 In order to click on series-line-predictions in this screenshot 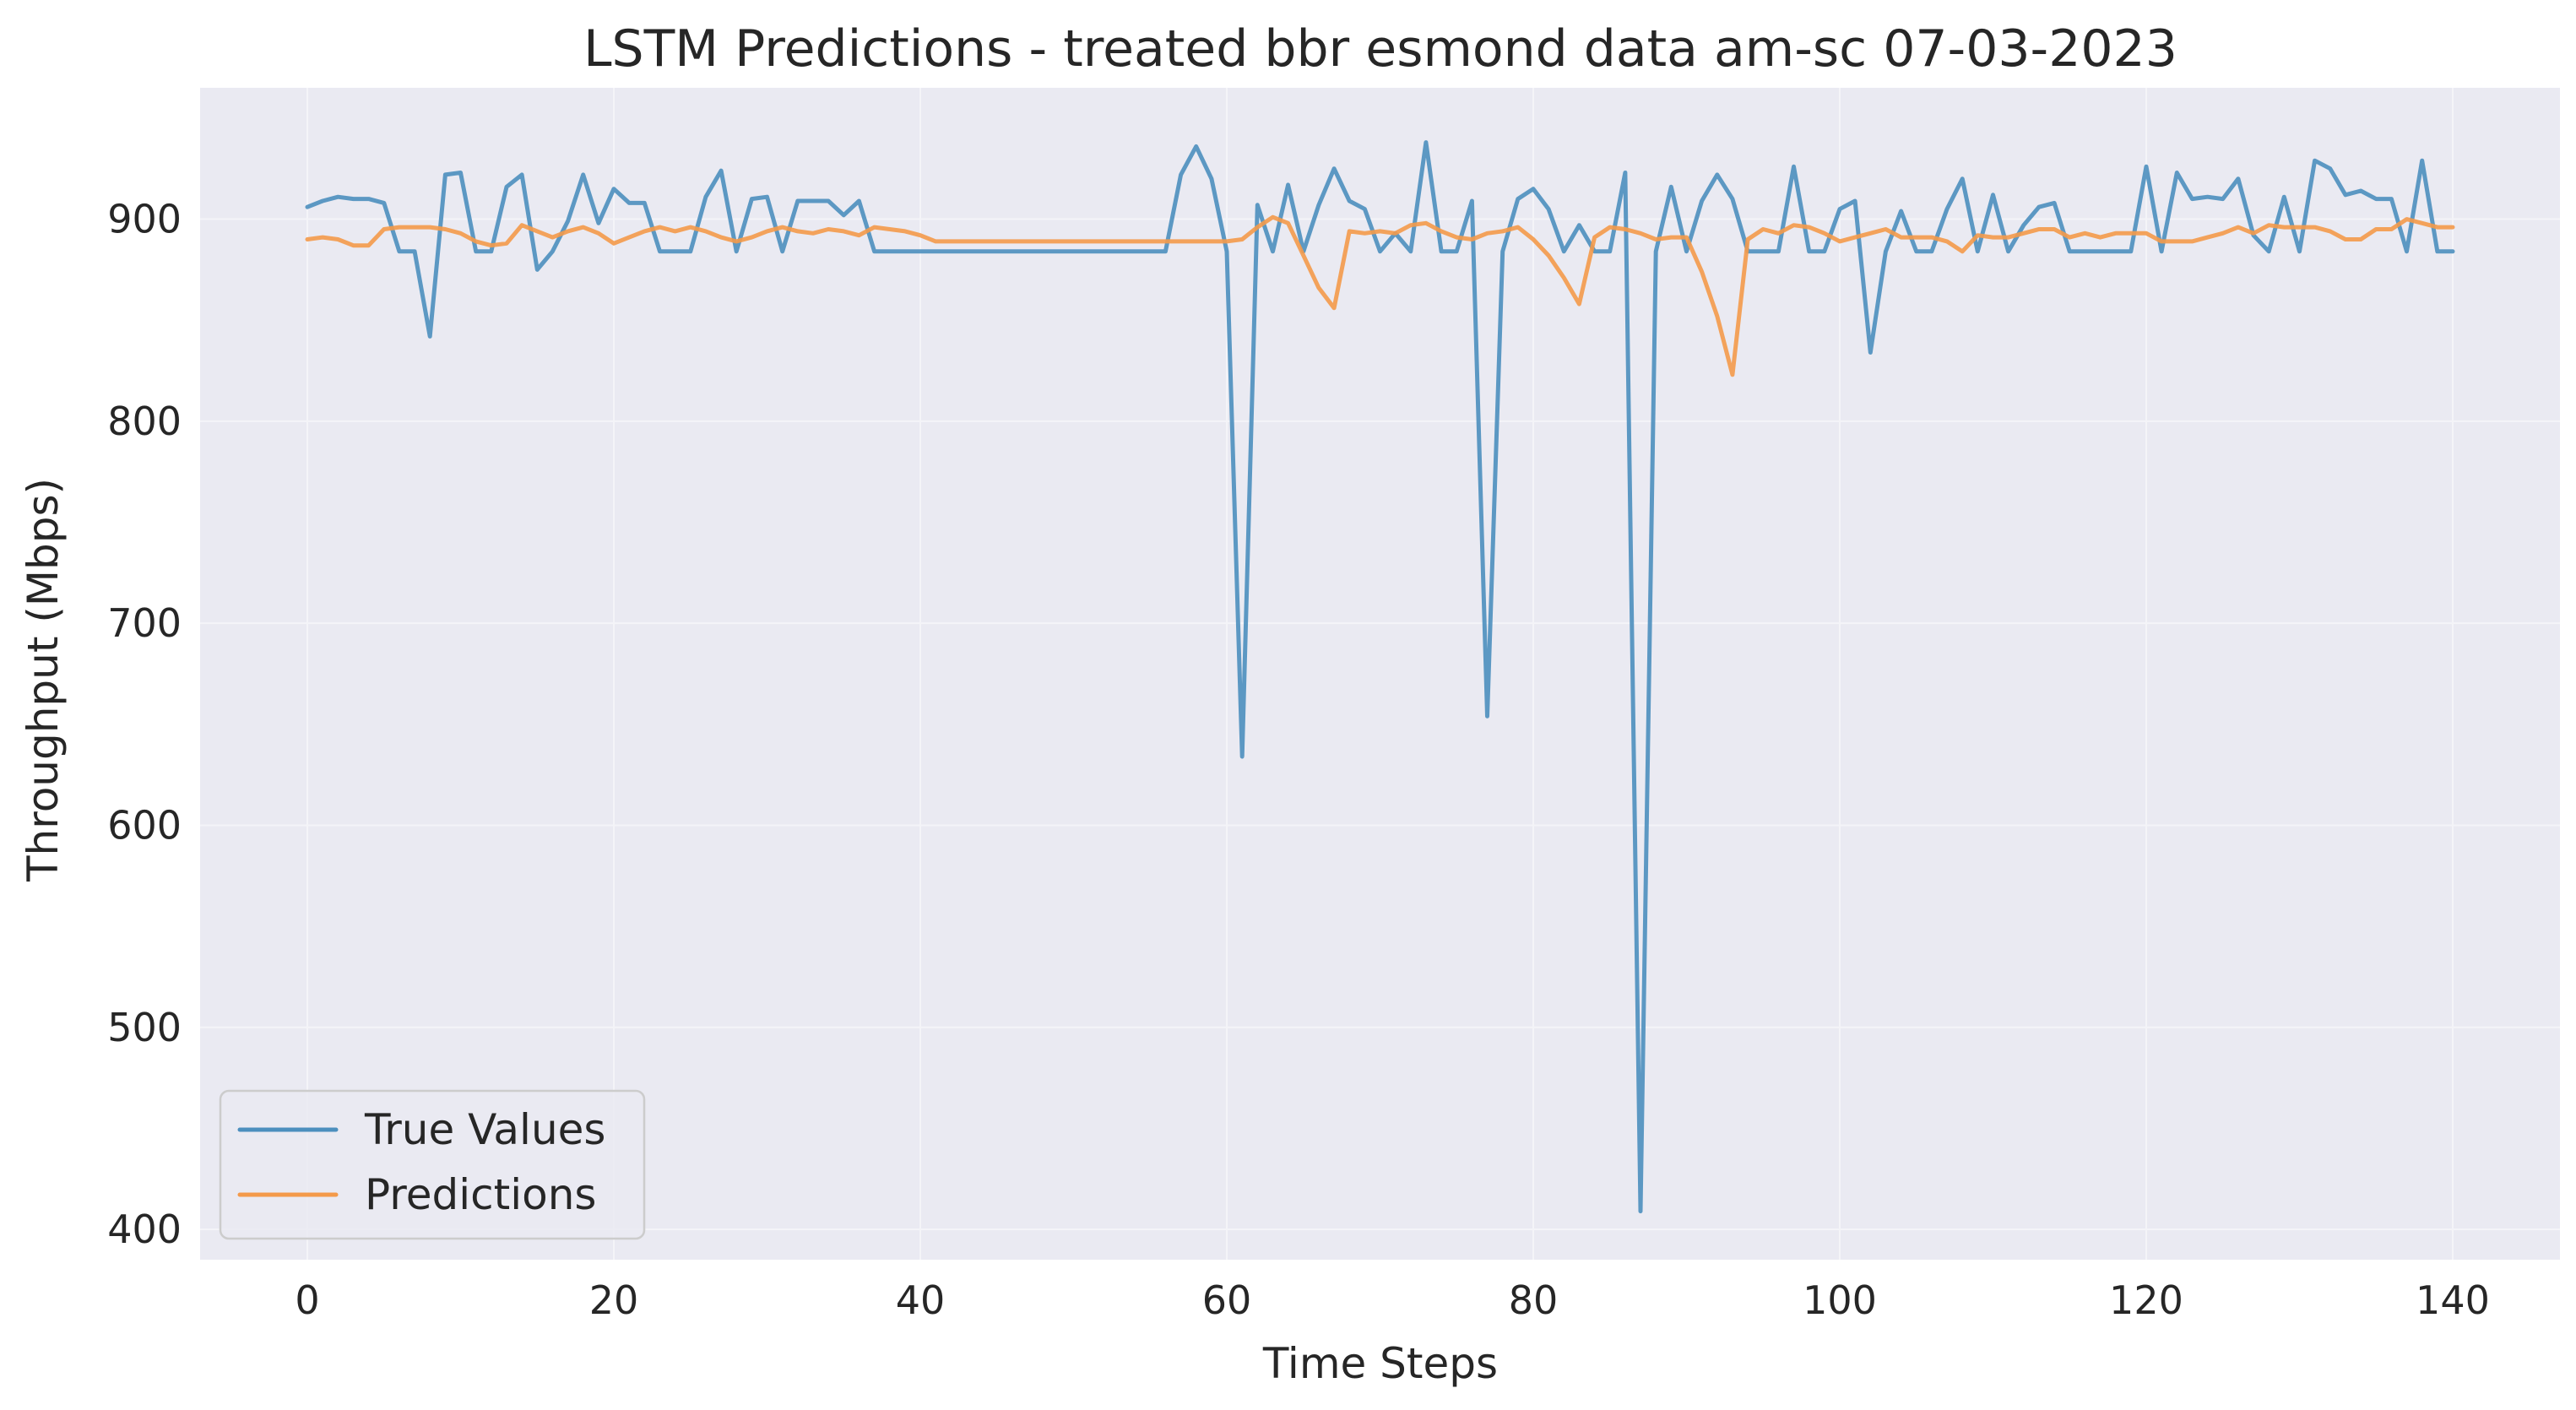, I will do `click(1380, 295)`.